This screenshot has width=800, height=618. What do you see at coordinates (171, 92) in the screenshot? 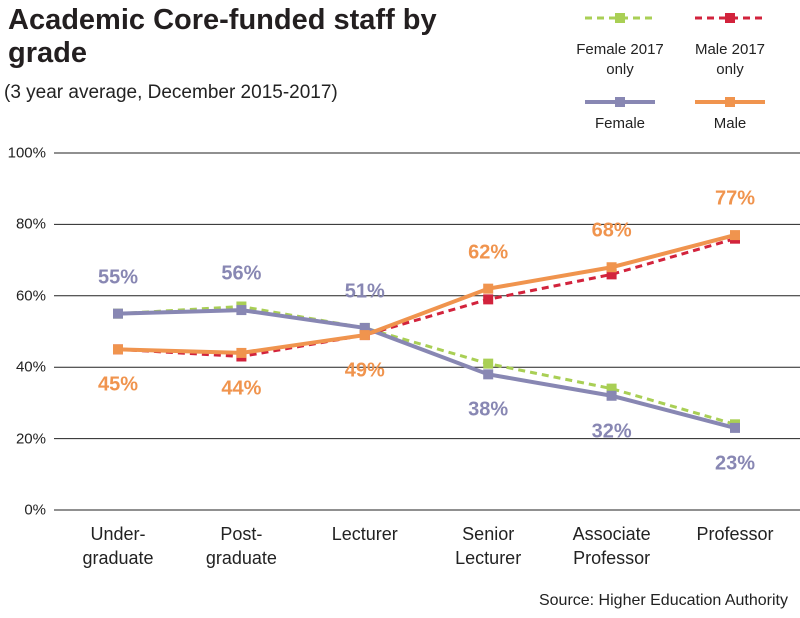
I see `chart-subtitle: (3 year average, December 2015-2017)` at bounding box center [171, 92].